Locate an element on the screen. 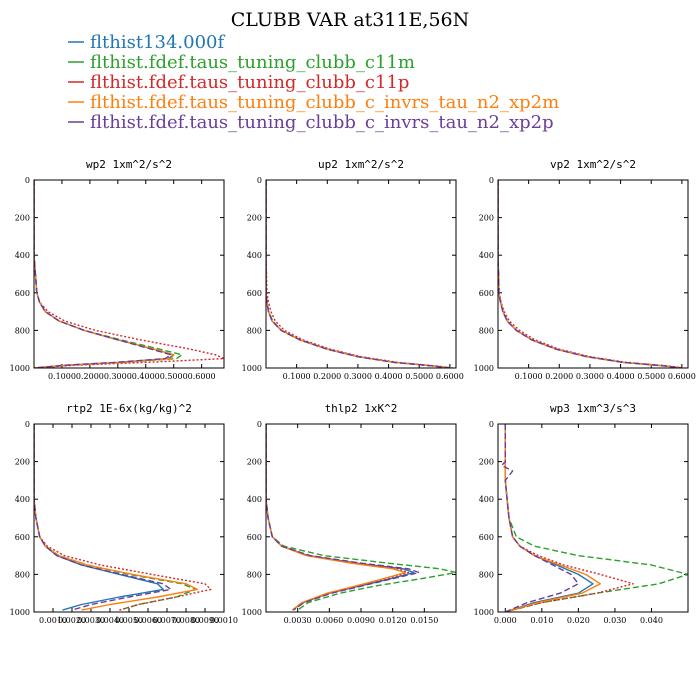 The width and height of the screenshot is (700, 700). x-tick-label: 0.0070 is located at coordinates (167, 620).